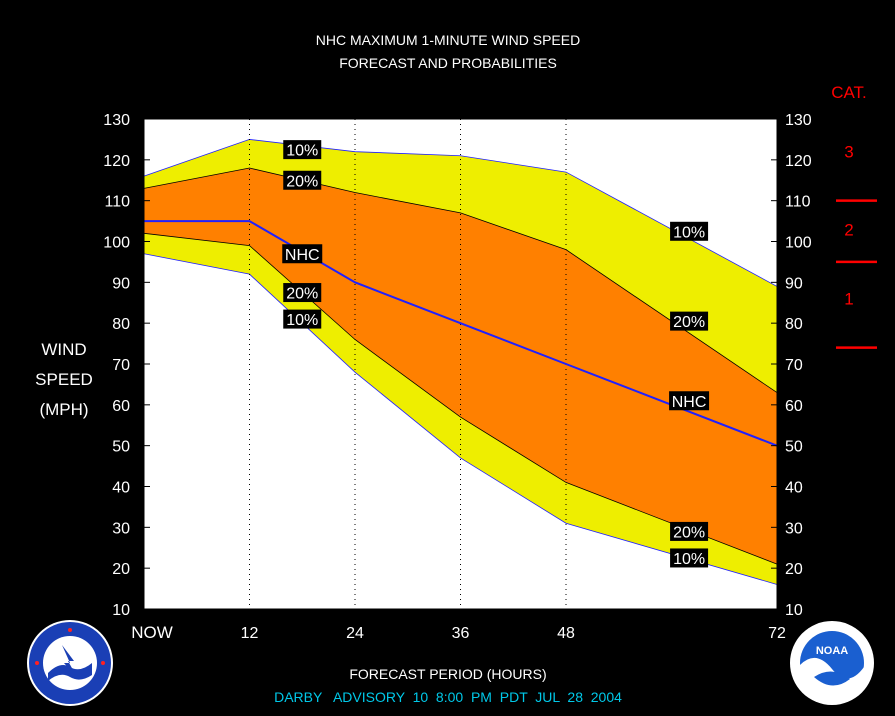 Image resolution: width=895 pixels, height=716 pixels. What do you see at coordinates (63, 349) in the screenshot?
I see `y-axis-label-line-1: WIND` at bounding box center [63, 349].